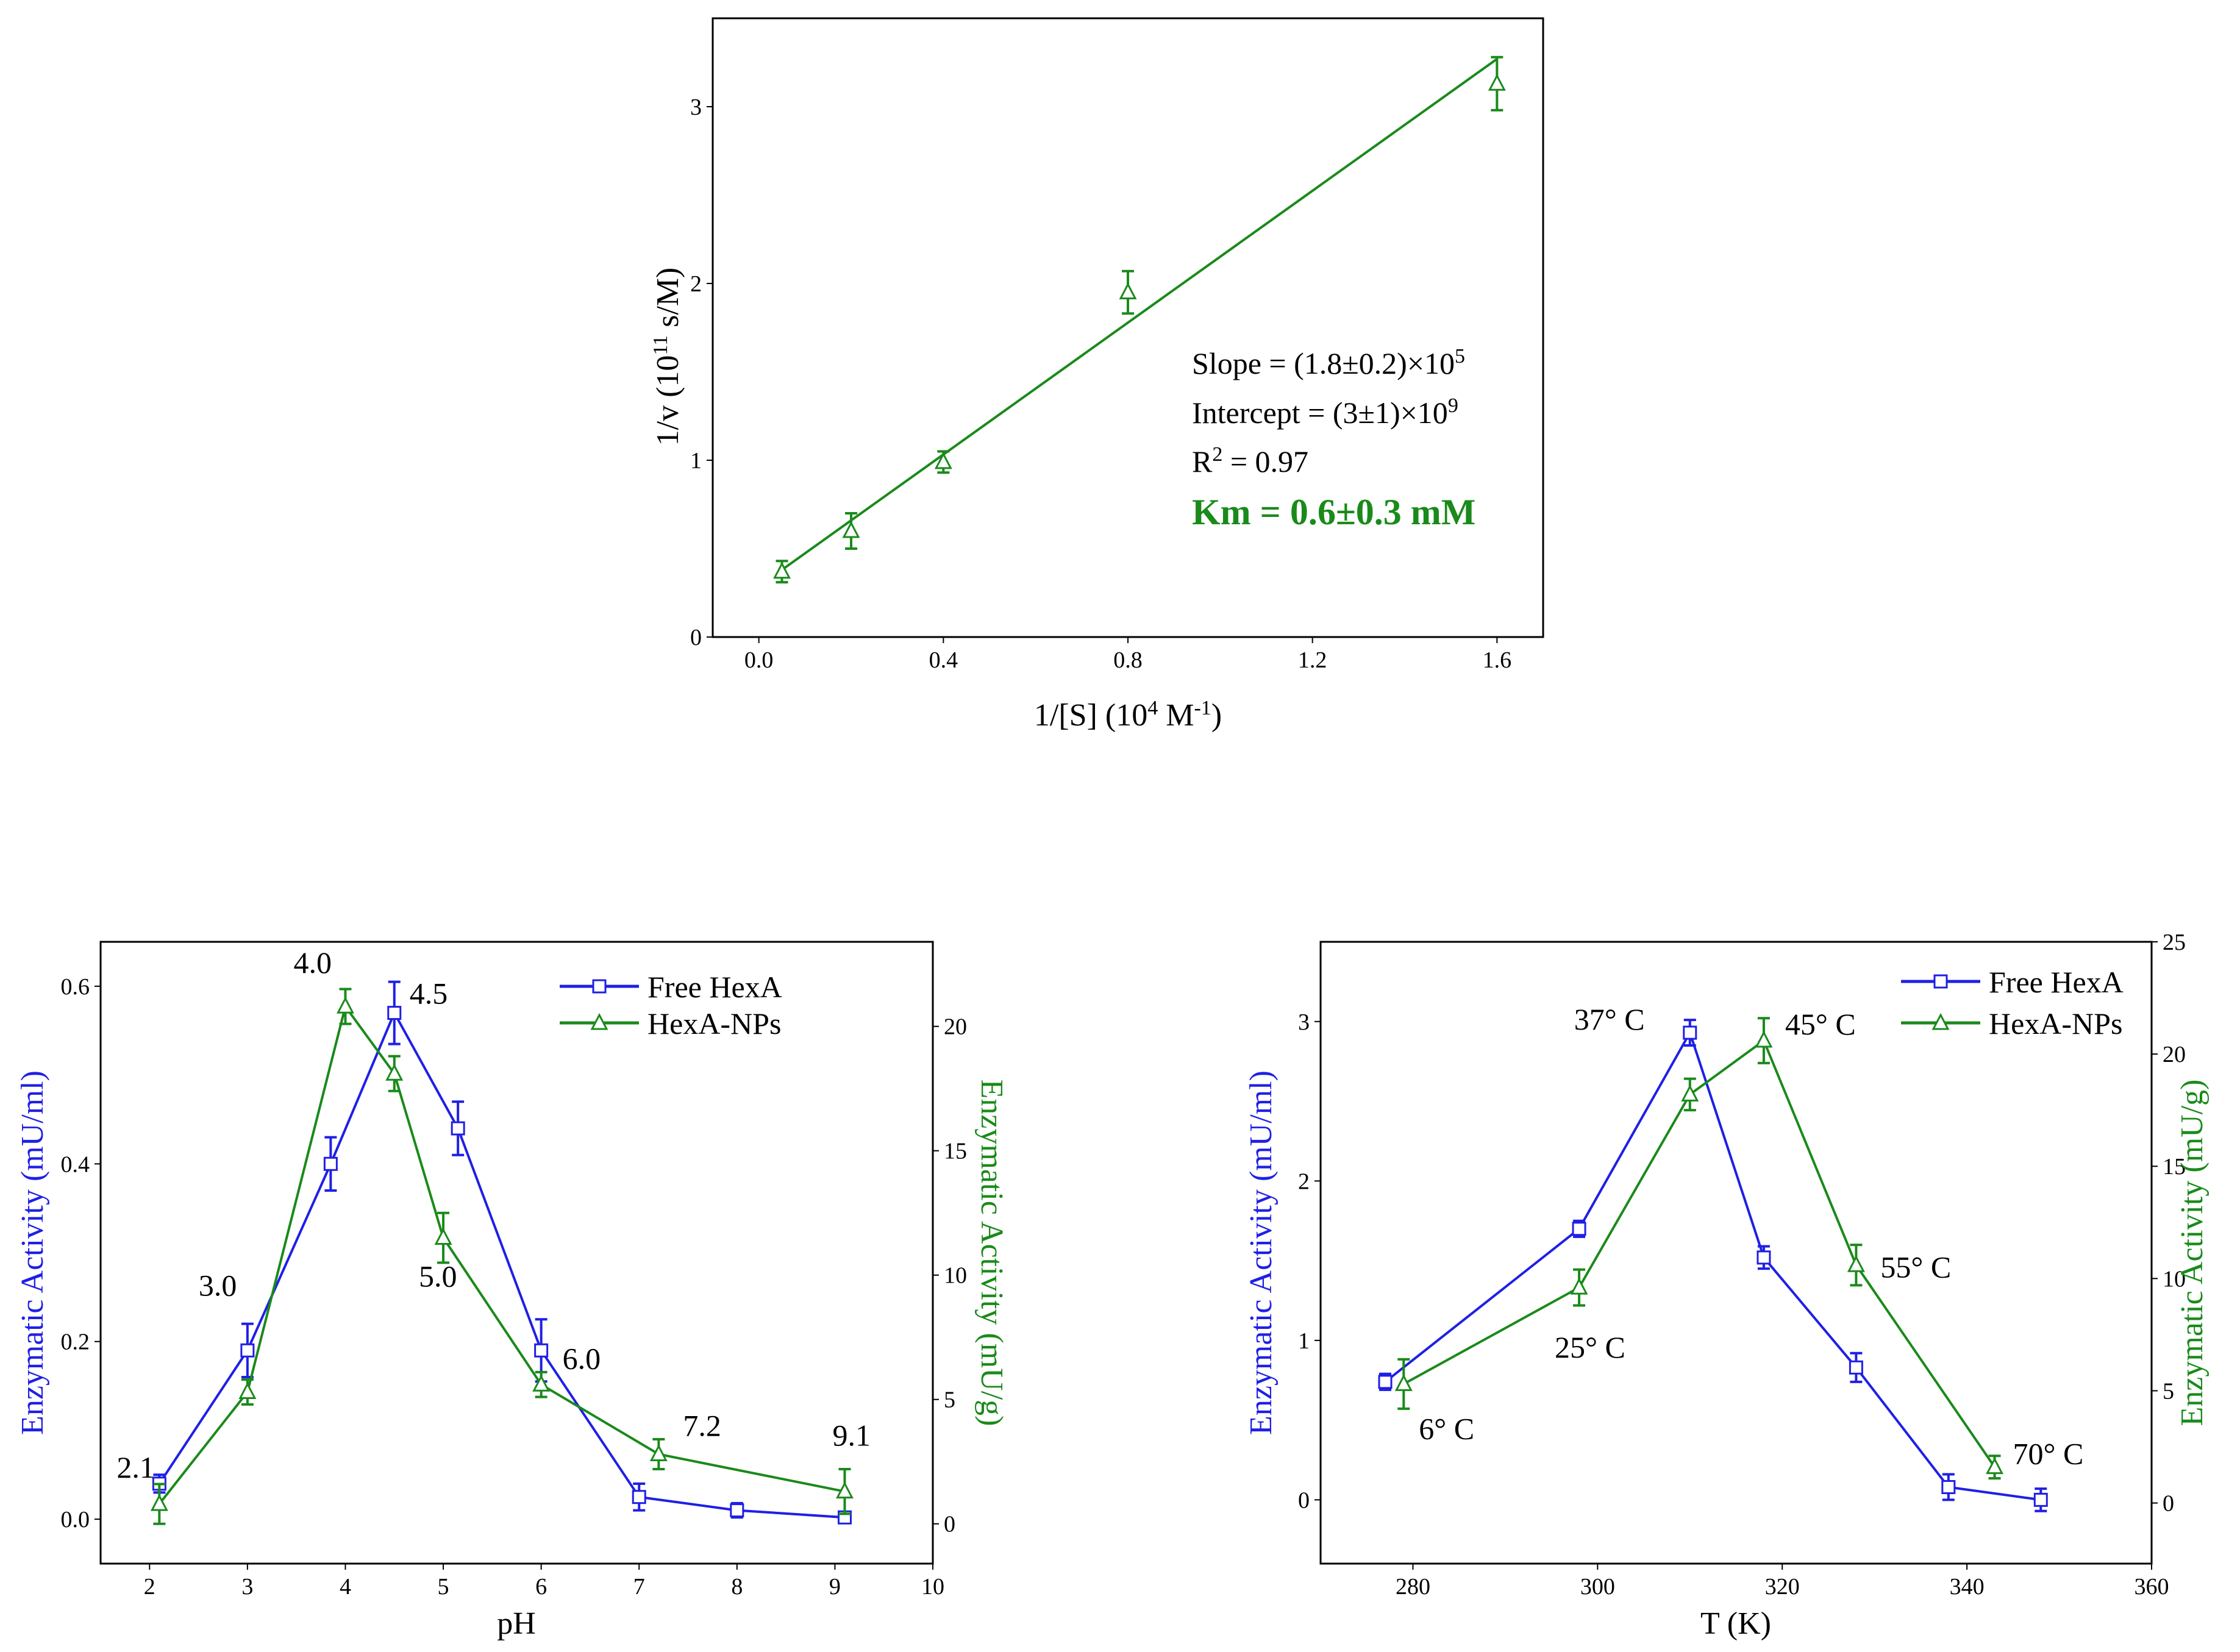 Image resolution: width=2240 pixels, height=1652 pixels. What do you see at coordinates (1609, 1019) in the screenshot?
I see `point-label: 37° C` at bounding box center [1609, 1019].